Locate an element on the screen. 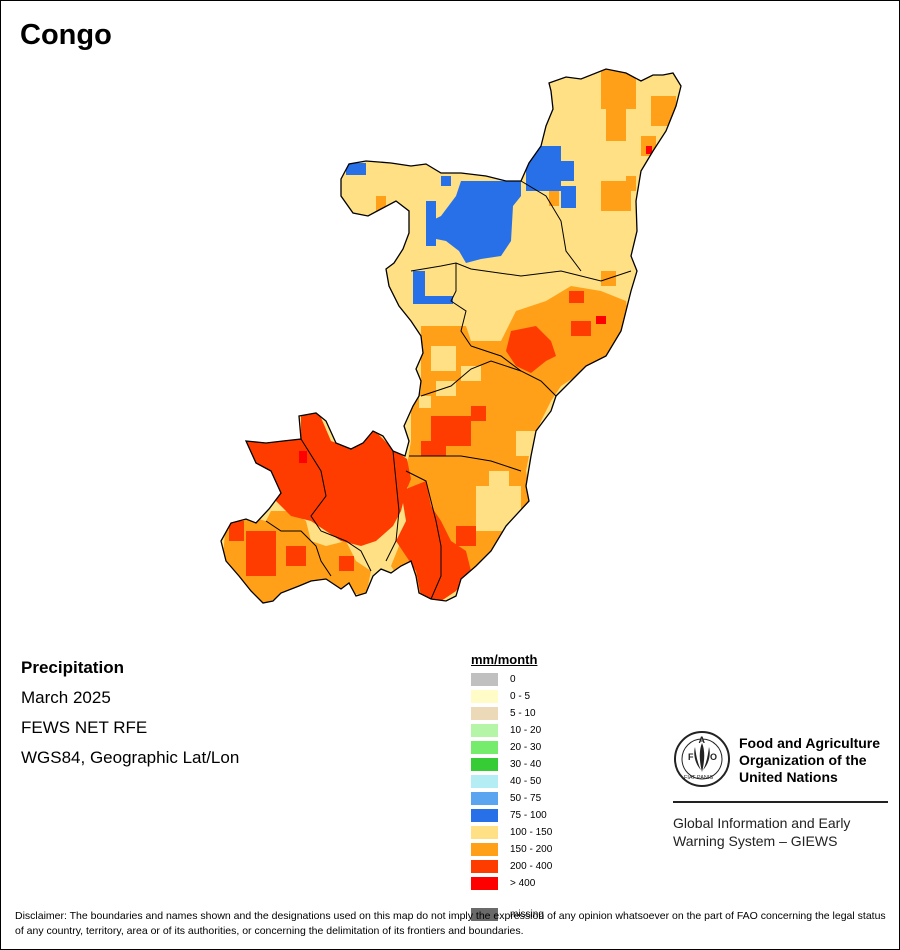 The width and height of the screenshot is (900, 950). legend-label: 5 - 10 is located at coordinates (523, 713).